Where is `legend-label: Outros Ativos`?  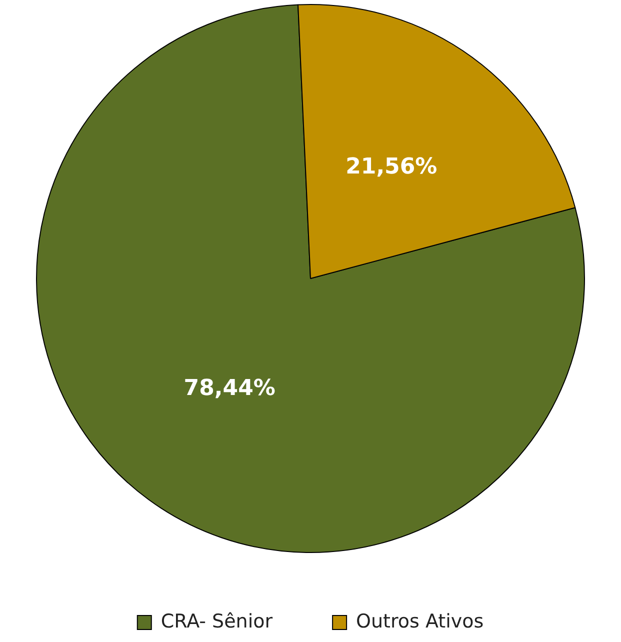
legend-label: Outros Ativos is located at coordinates (420, 621).